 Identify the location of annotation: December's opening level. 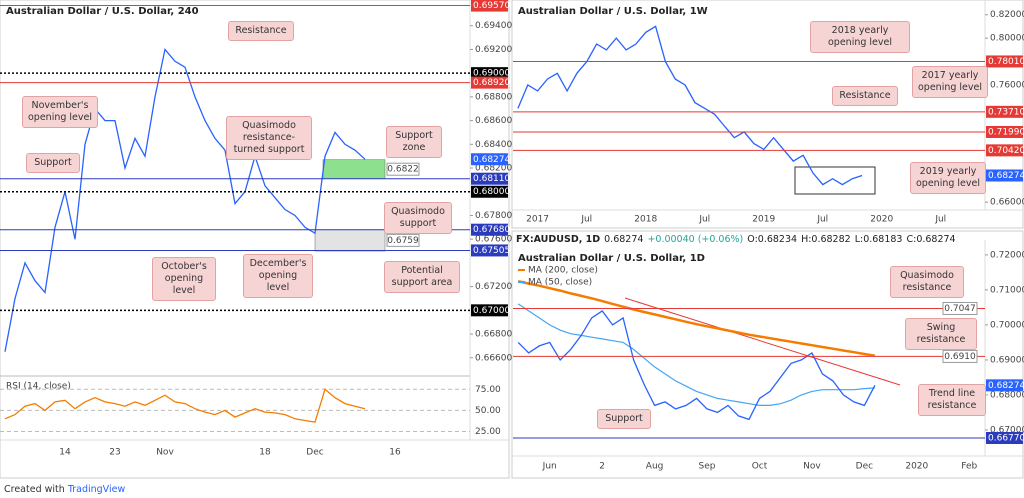
(278, 276).